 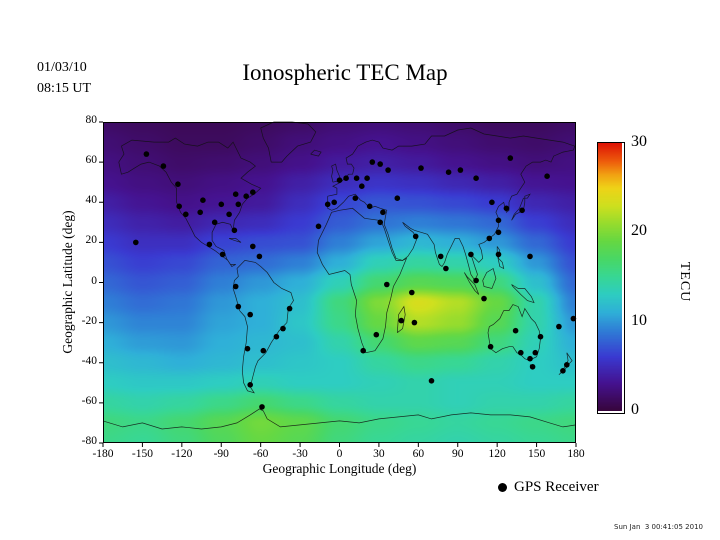 What do you see at coordinates (458, 454) in the screenshot?
I see `x-tick-label: 90` at bounding box center [458, 454].